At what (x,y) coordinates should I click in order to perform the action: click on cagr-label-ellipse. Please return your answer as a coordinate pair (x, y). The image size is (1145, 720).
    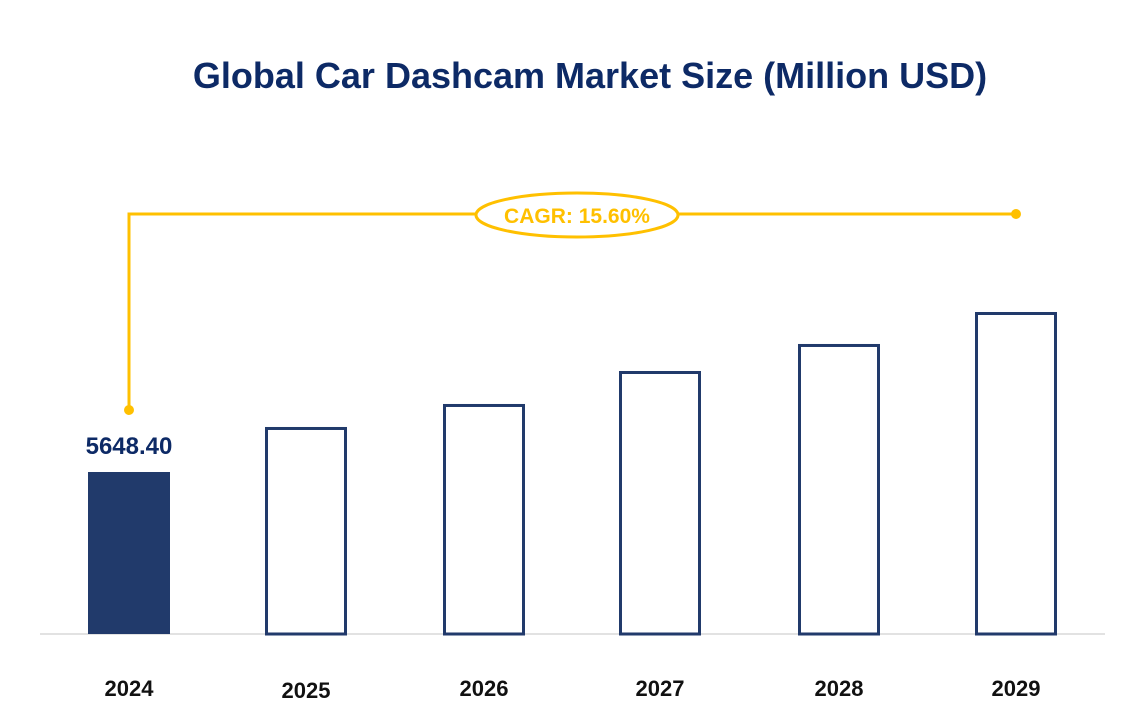
    Looking at the image, I should click on (577, 215).